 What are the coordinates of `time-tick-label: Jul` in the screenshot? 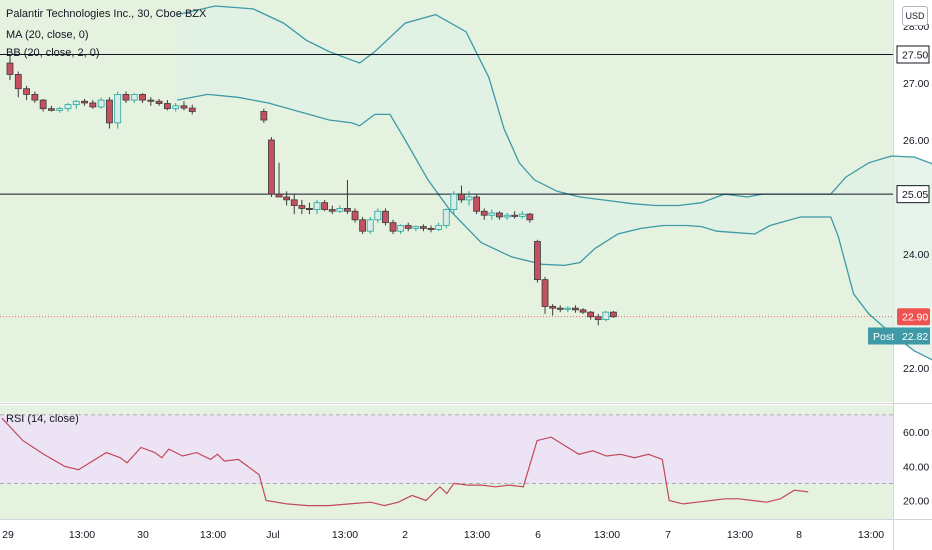 It's located at (272, 535).